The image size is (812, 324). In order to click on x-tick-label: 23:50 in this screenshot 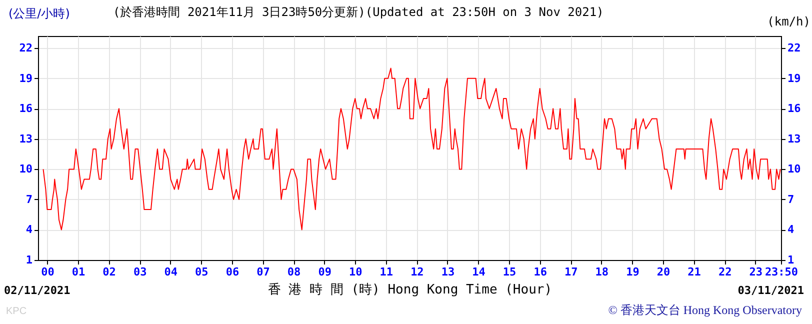, I will do `click(781, 272)`.